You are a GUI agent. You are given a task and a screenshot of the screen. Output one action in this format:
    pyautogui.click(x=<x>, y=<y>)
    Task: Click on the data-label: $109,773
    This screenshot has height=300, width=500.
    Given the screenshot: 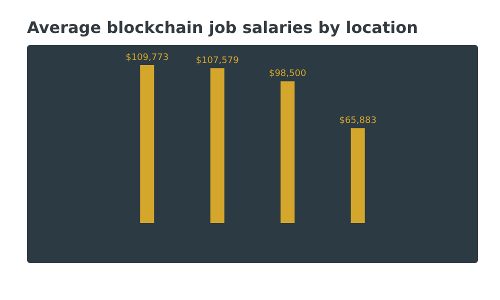 What is the action you would take?
    pyautogui.click(x=147, y=58)
    